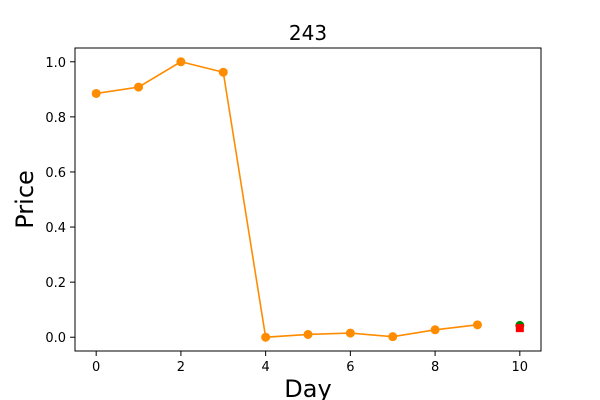 The width and height of the screenshot is (600, 400). I want to click on x-tick-label: 4, so click(265, 367).